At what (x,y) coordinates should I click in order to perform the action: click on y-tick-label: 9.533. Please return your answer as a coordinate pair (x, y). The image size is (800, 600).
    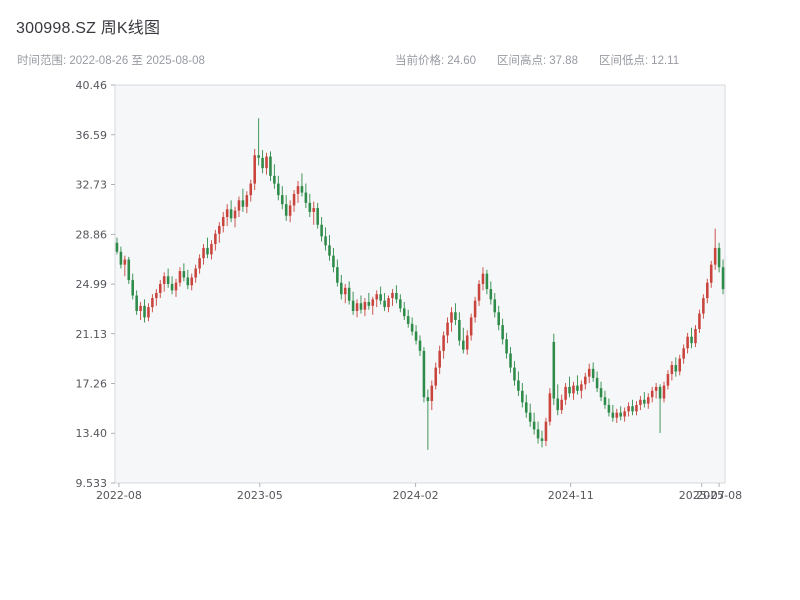
    Looking at the image, I should click on (92, 483).